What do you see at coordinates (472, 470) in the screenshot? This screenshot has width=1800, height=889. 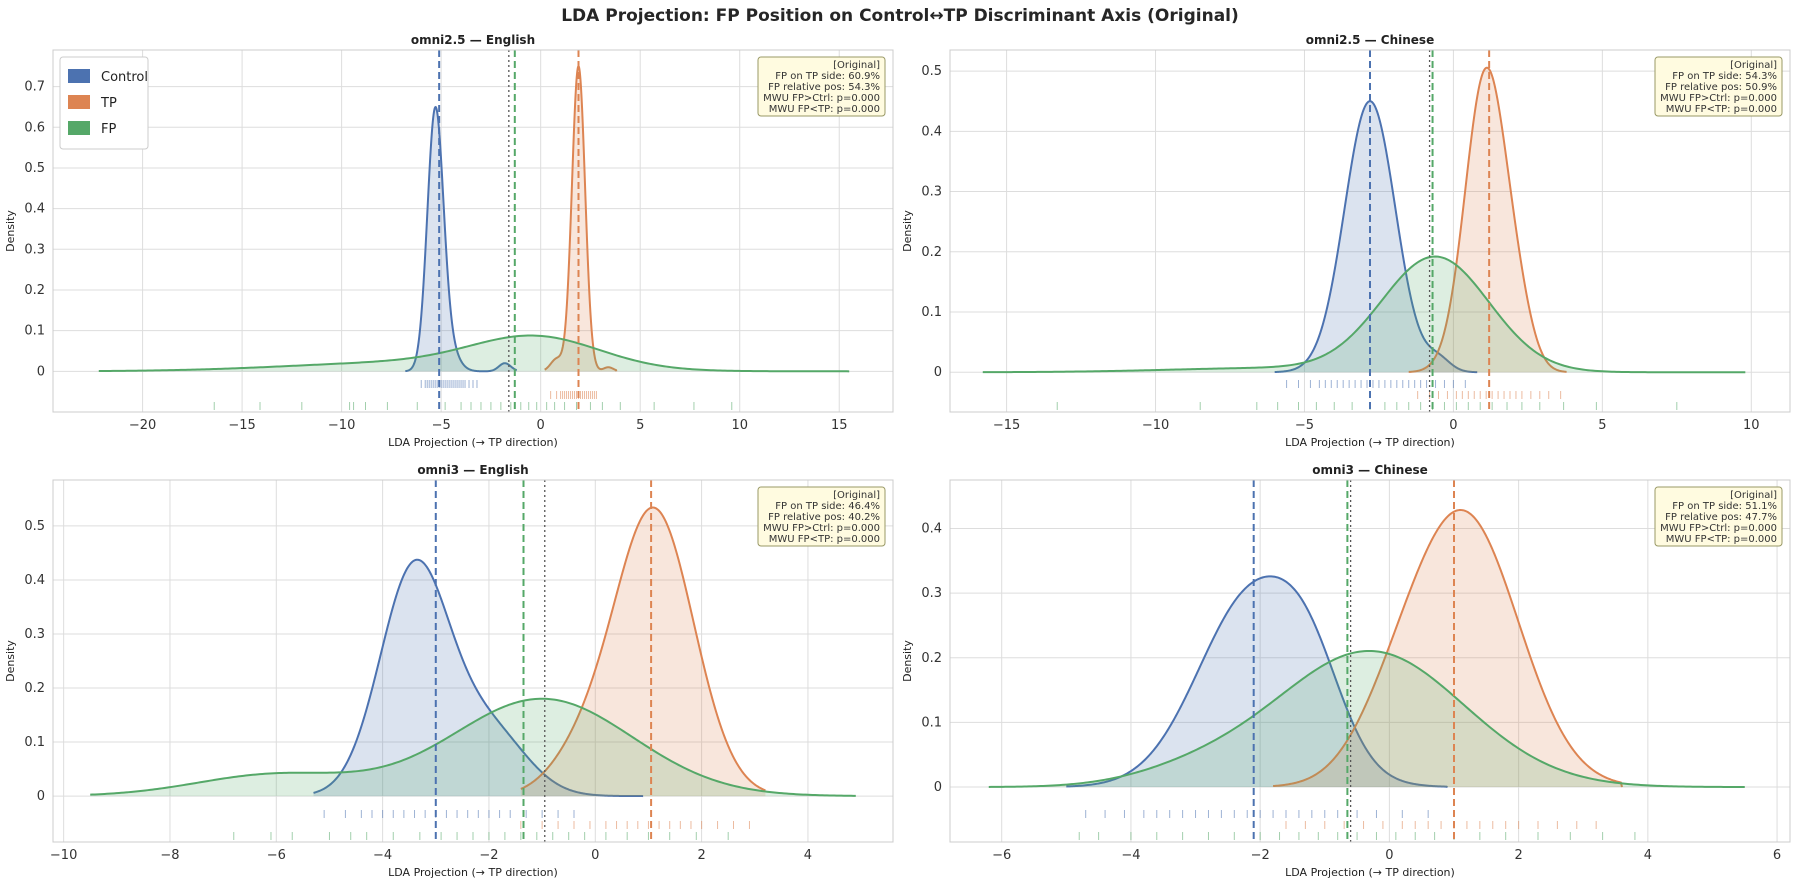 I see `panel-title: omni3 — English` at bounding box center [472, 470].